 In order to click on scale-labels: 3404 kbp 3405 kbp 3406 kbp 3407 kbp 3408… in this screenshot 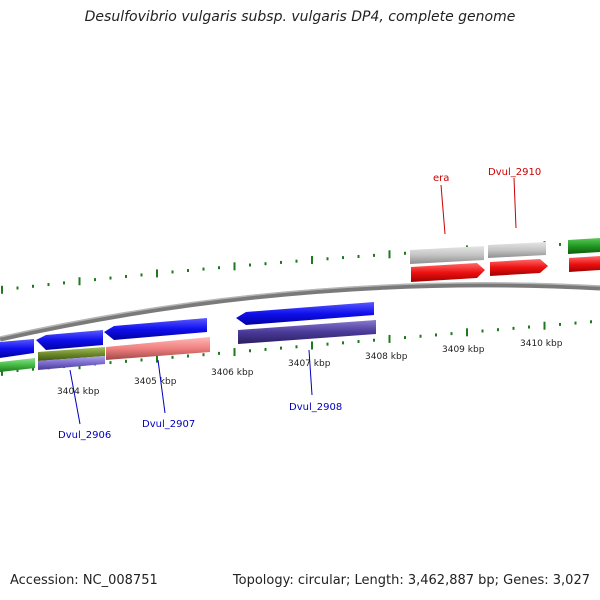, I will do `click(310, 368)`.